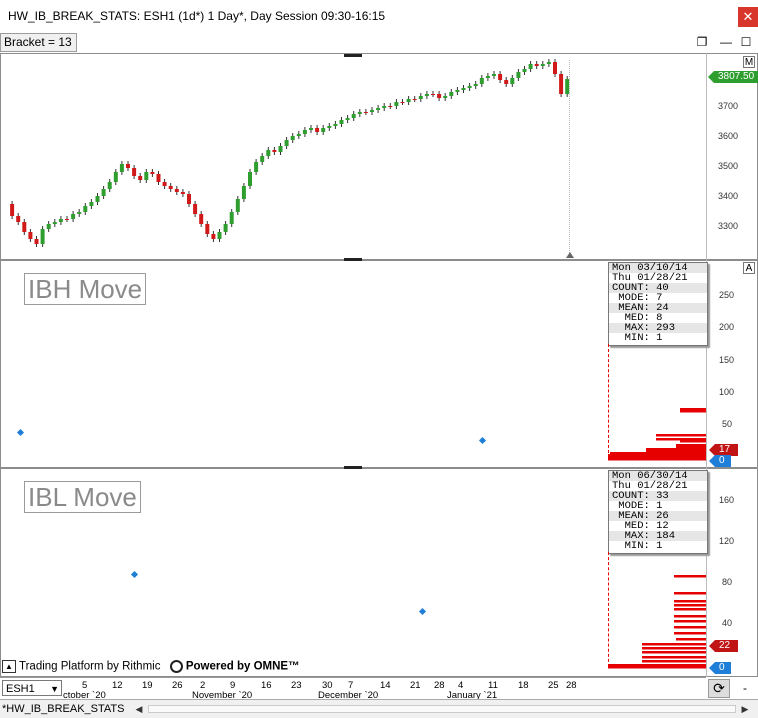 The image size is (758, 718). What do you see at coordinates (553, 685) in the screenshot?
I see `x-tick-label: 25` at bounding box center [553, 685].